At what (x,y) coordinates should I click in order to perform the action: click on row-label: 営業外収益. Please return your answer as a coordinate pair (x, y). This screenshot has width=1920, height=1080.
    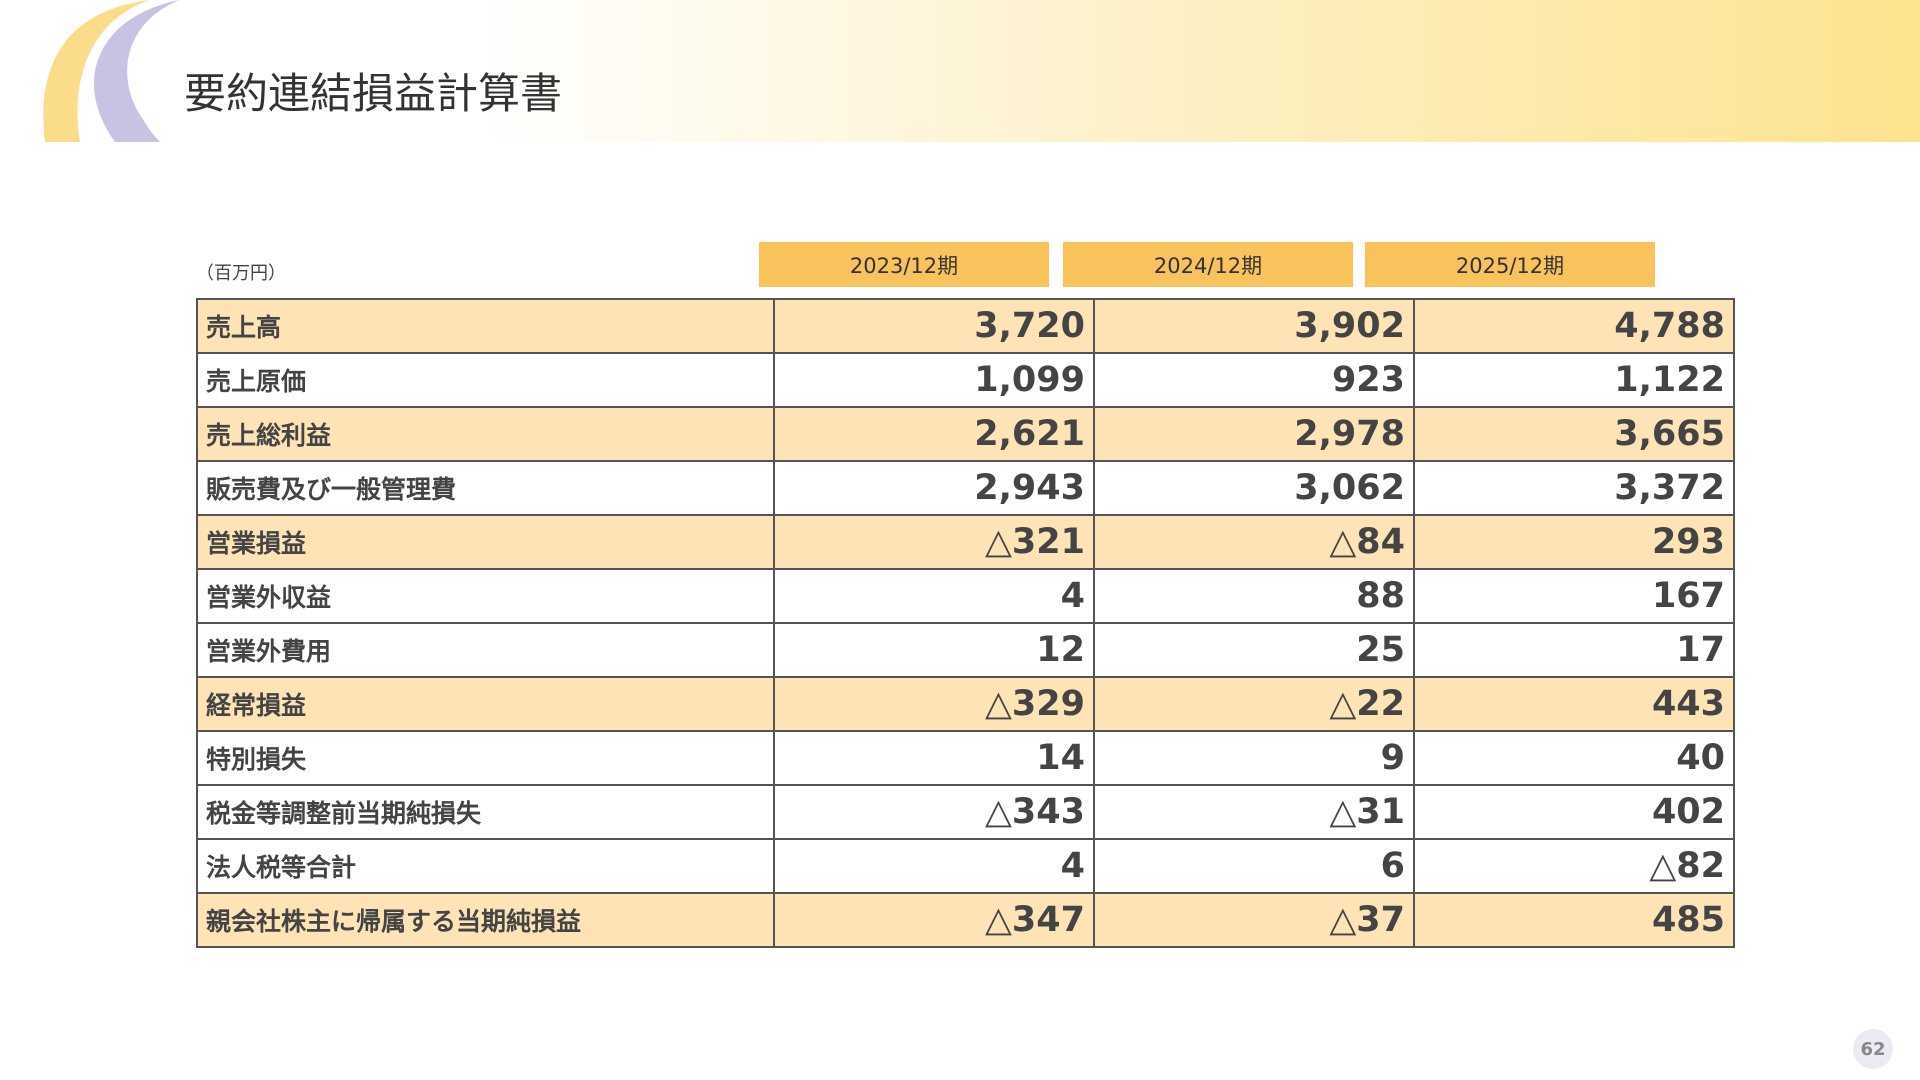
    Looking at the image, I should click on (485, 596).